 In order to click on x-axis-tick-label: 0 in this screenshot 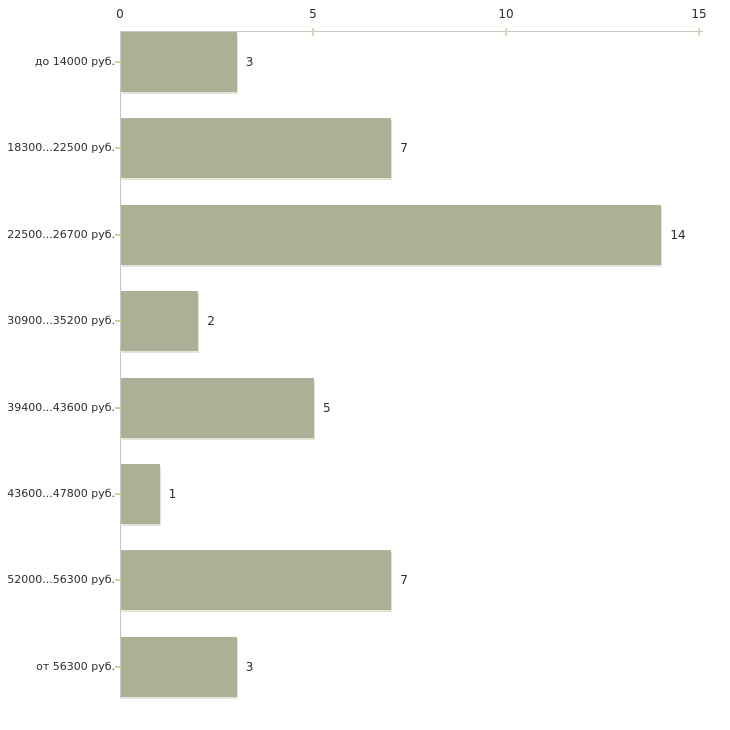, I will do `click(120, 14)`.